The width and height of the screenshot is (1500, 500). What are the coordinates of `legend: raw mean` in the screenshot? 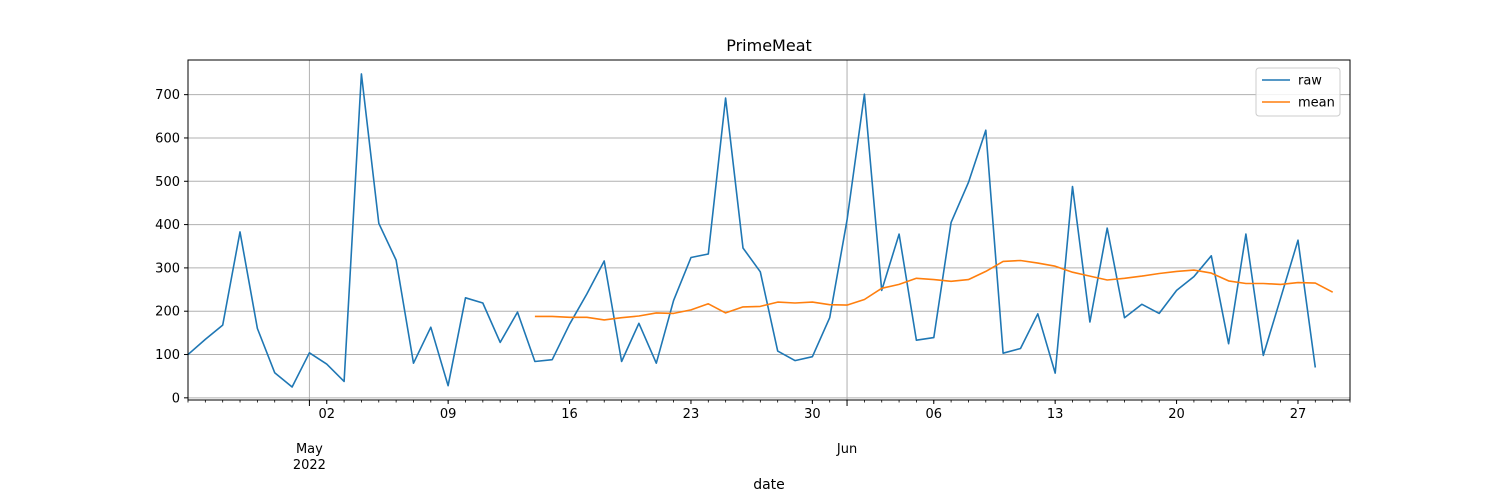 It's located at (1298, 92).